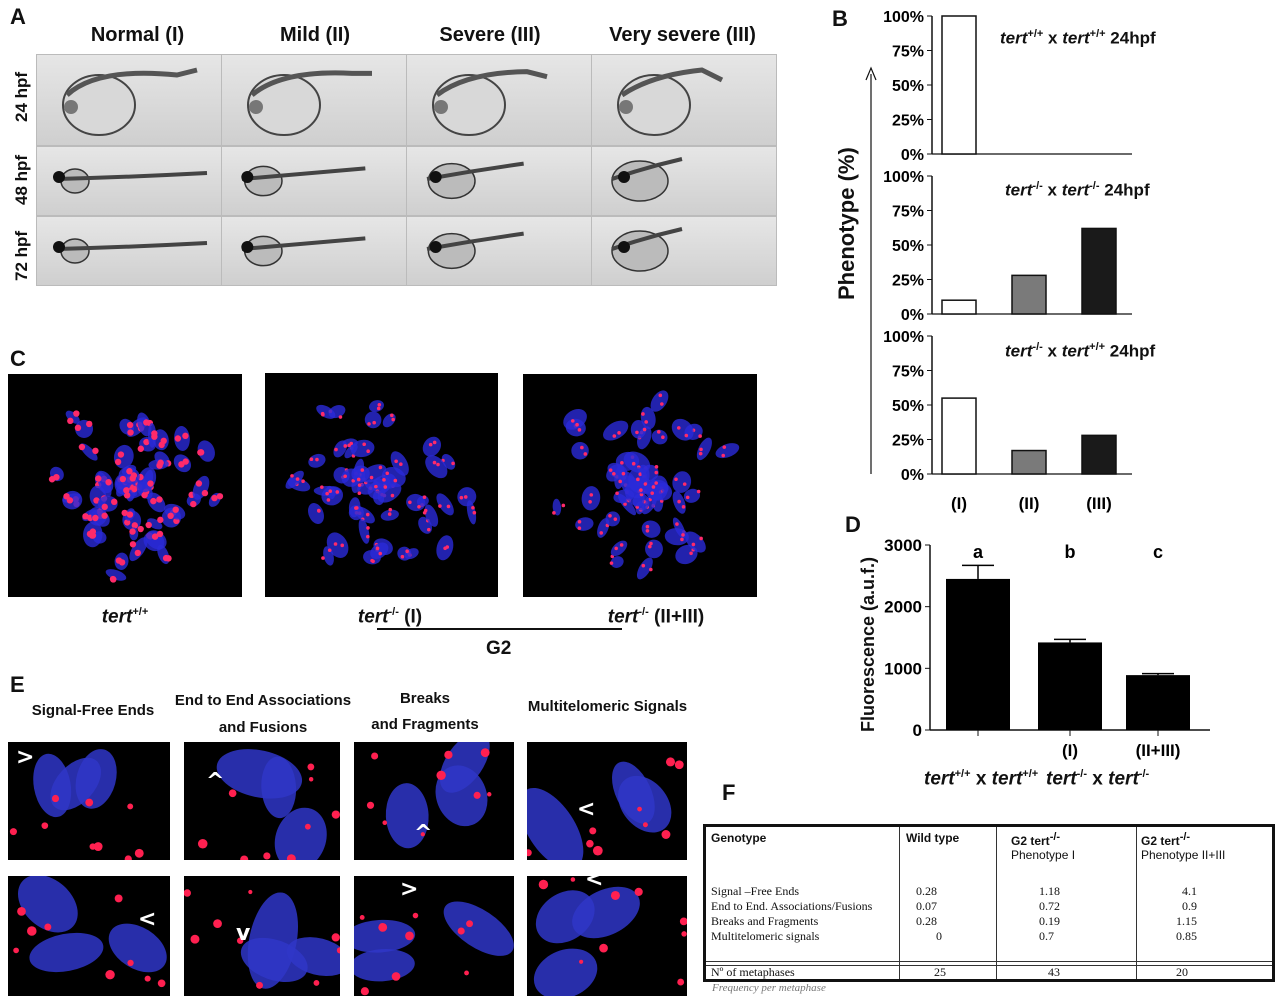 This screenshot has width=1280, height=1005. Describe the element at coordinates (753, 972) in the screenshot. I see `table-metaphases-label: Nº of metaphases` at that location.